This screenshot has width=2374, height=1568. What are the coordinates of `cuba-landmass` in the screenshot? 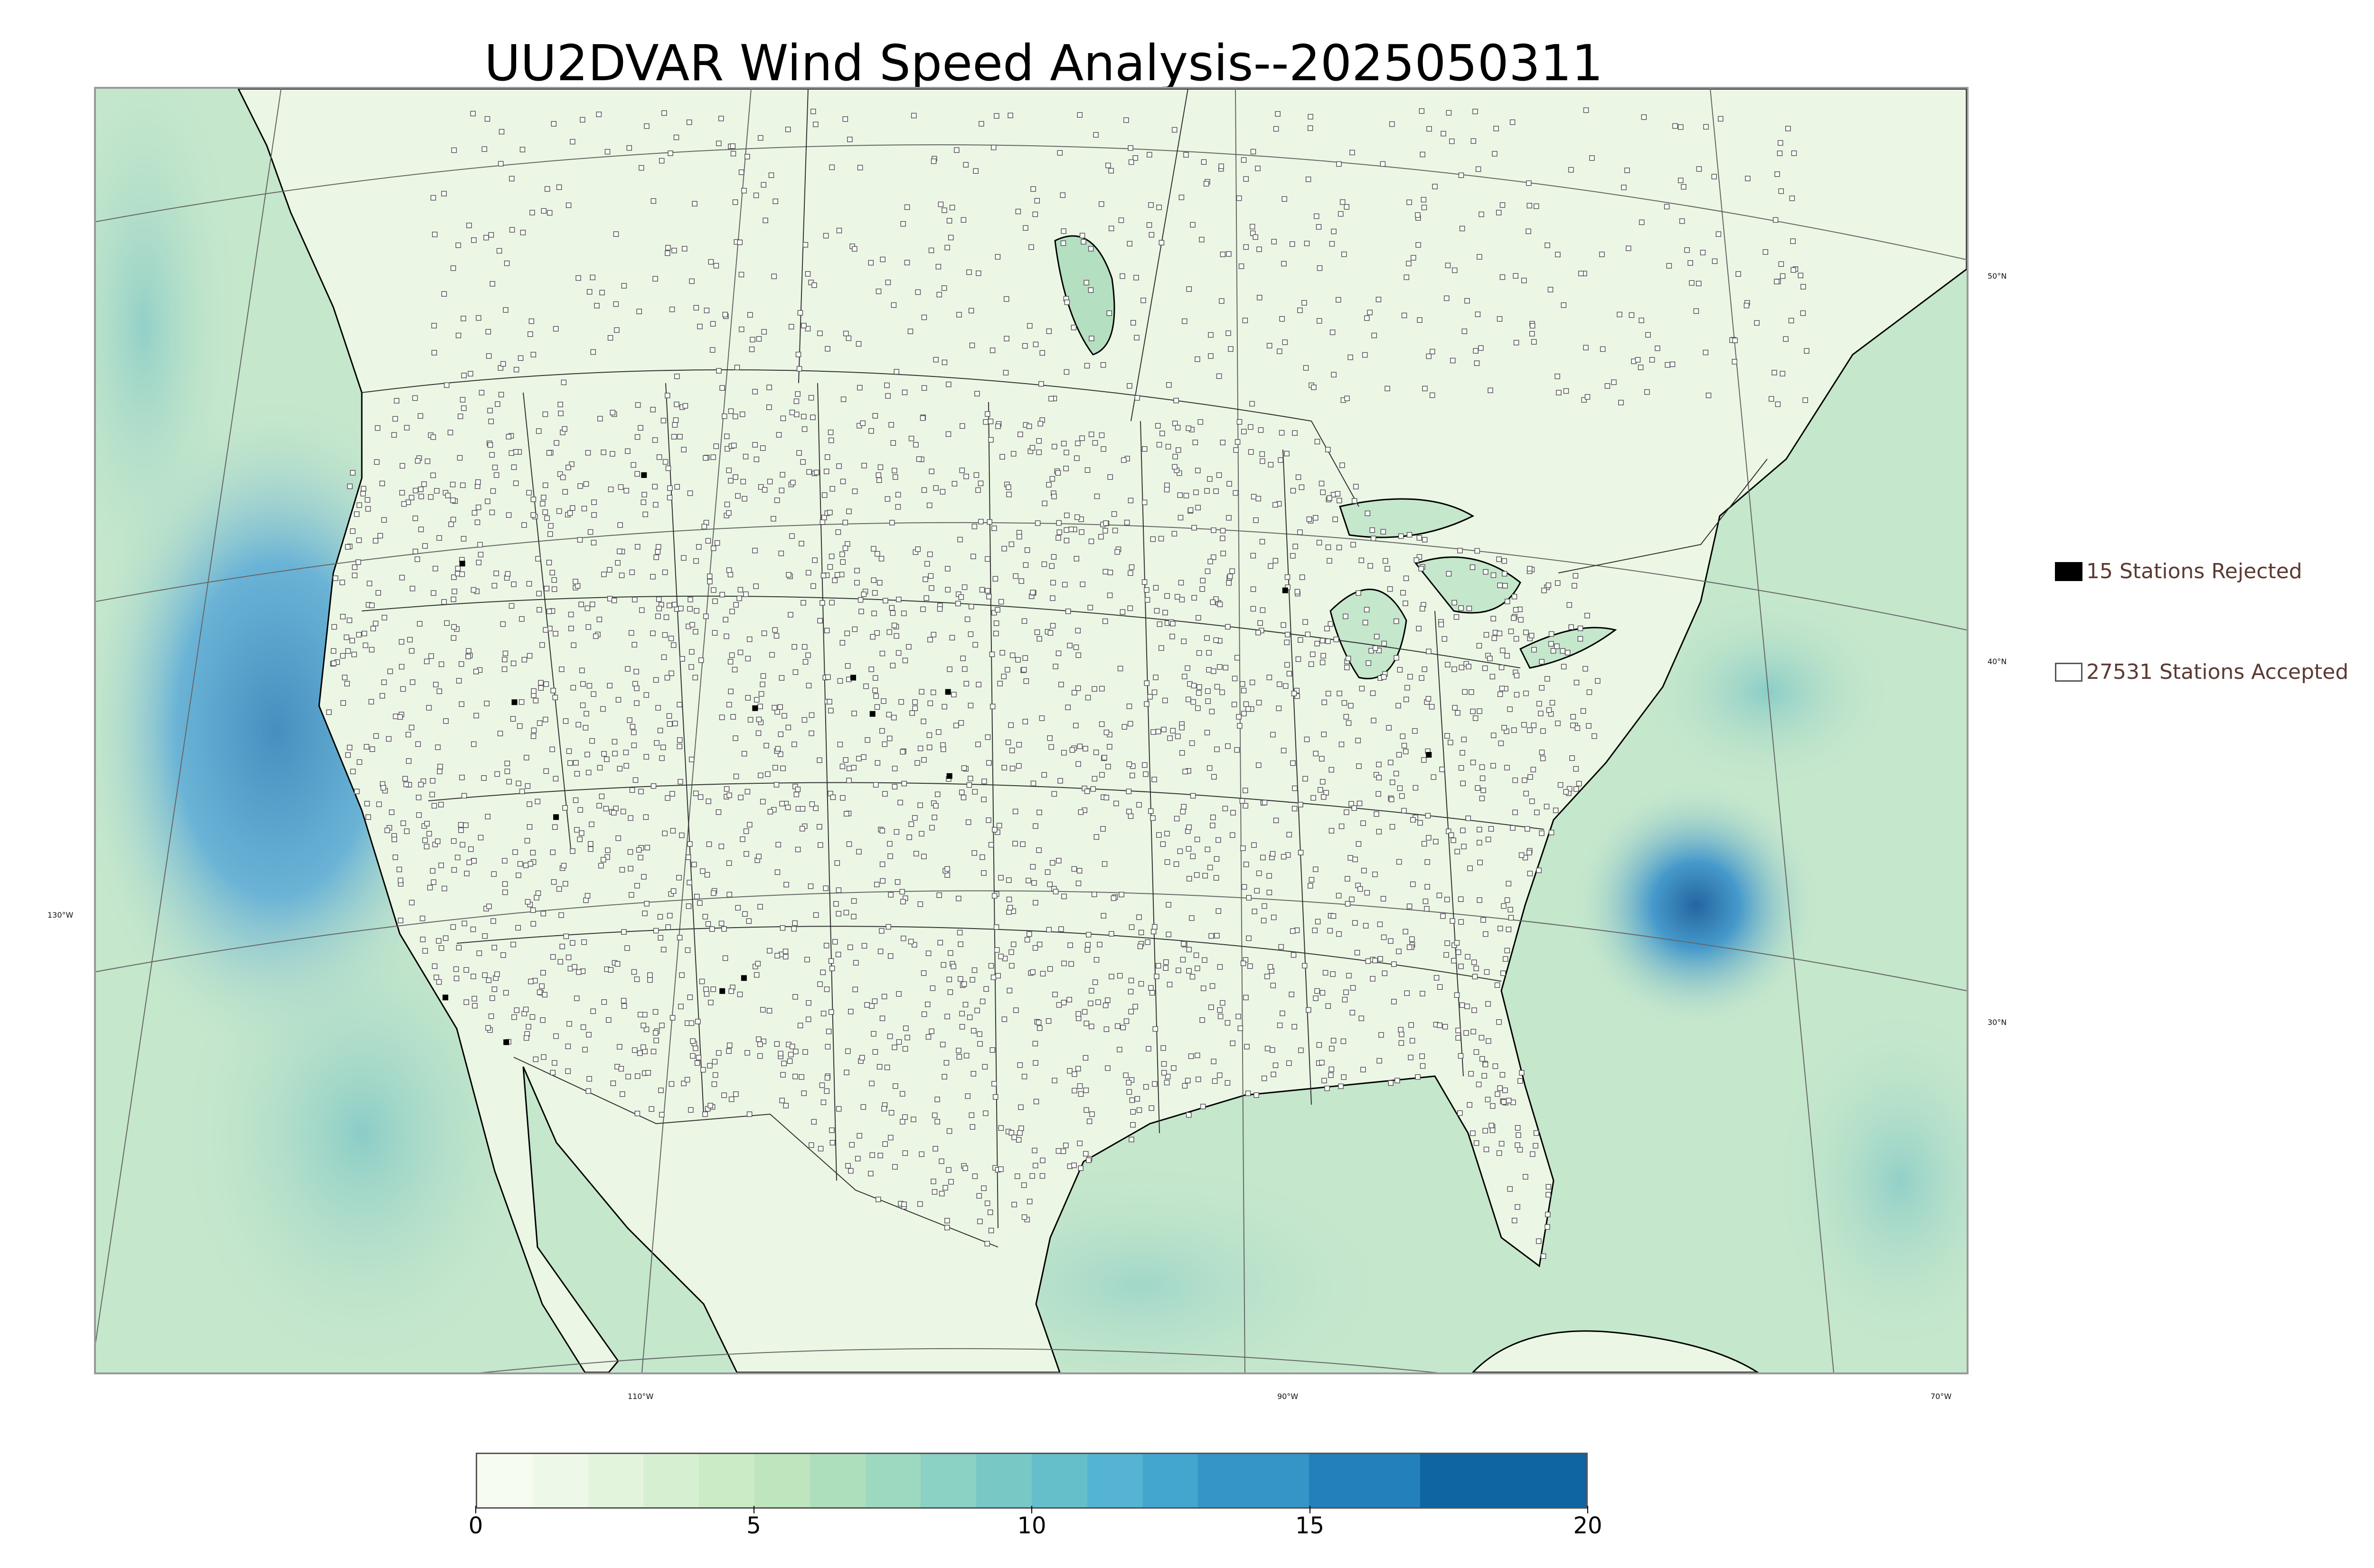 It's located at (1615, 1351).